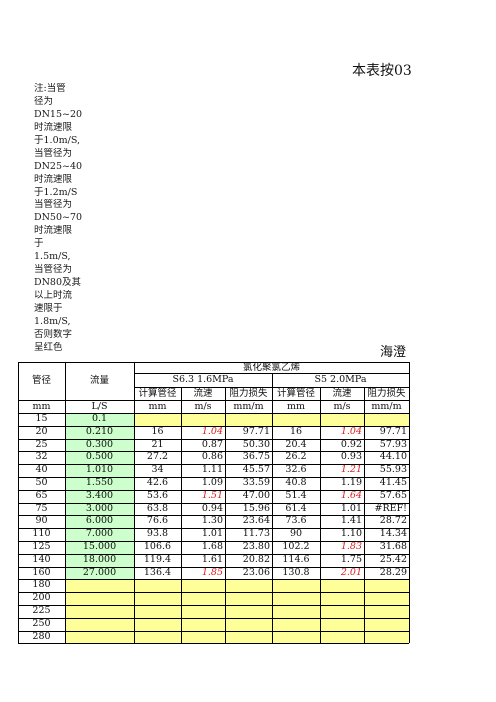 This screenshot has height=702, width=496. Describe the element at coordinates (99, 432) in the screenshot. I see `cell-flow: 0.210` at that location.